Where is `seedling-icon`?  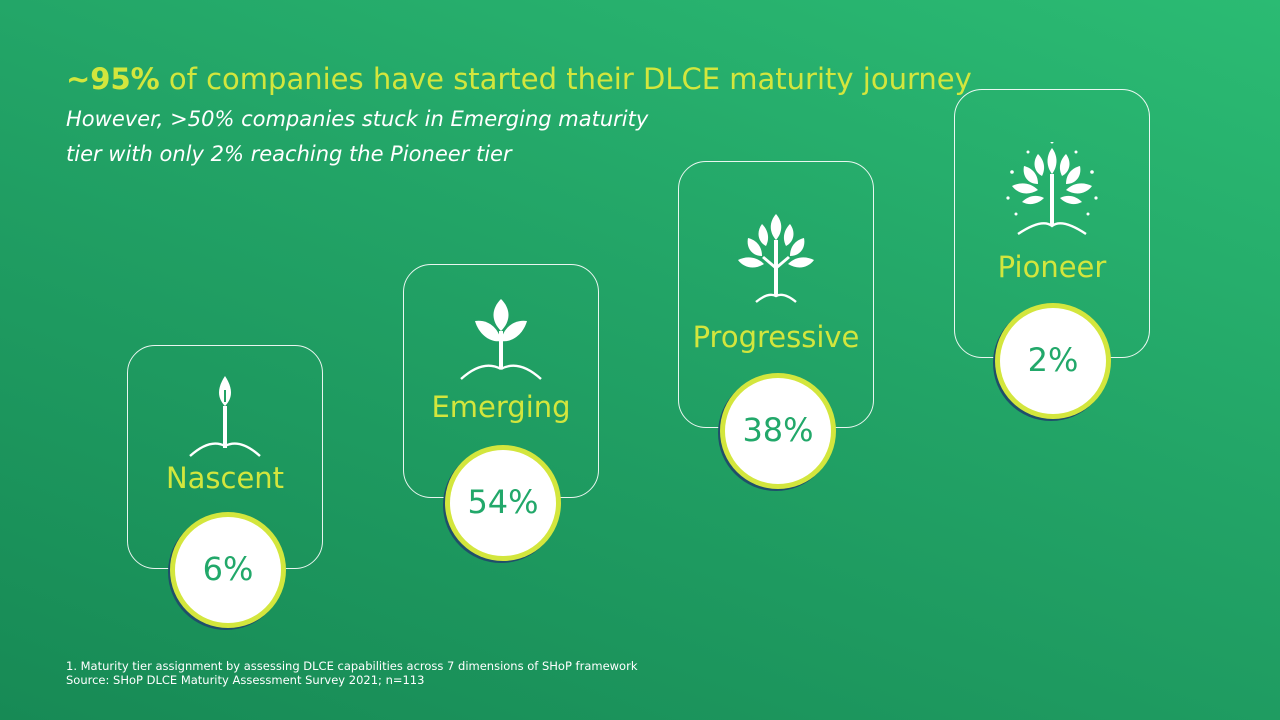 seedling-icon is located at coordinates (501, 339).